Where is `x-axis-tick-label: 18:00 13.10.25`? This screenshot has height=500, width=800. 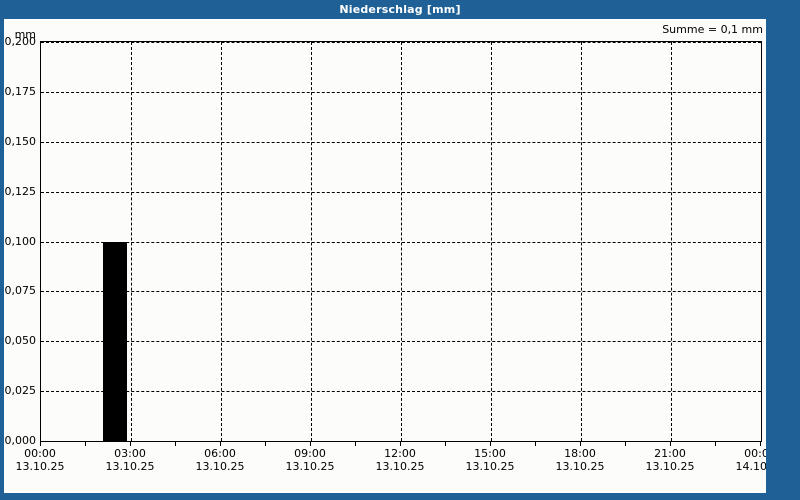
x-axis-tick-label: 18:00 13.10.25 is located at coordinates (580, 460).